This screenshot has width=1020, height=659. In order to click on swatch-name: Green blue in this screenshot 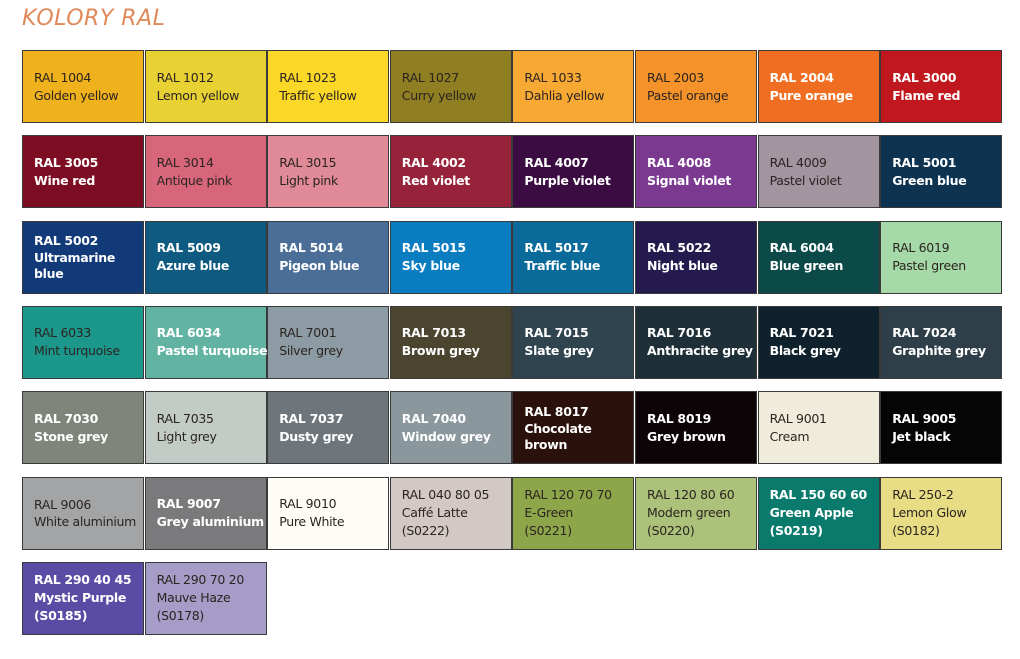, I will do `click(929, 180)`.